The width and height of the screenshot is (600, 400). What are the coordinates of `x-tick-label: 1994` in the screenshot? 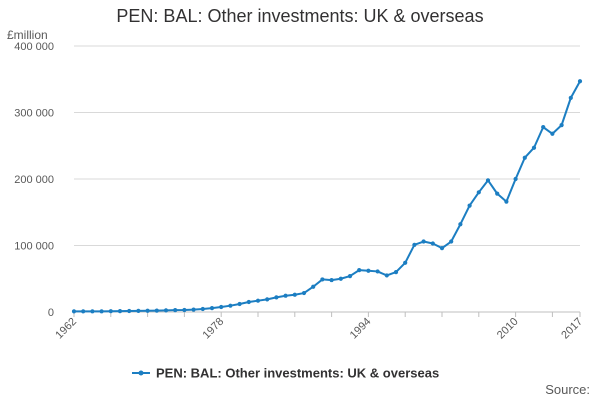 It's located at (361, 329).